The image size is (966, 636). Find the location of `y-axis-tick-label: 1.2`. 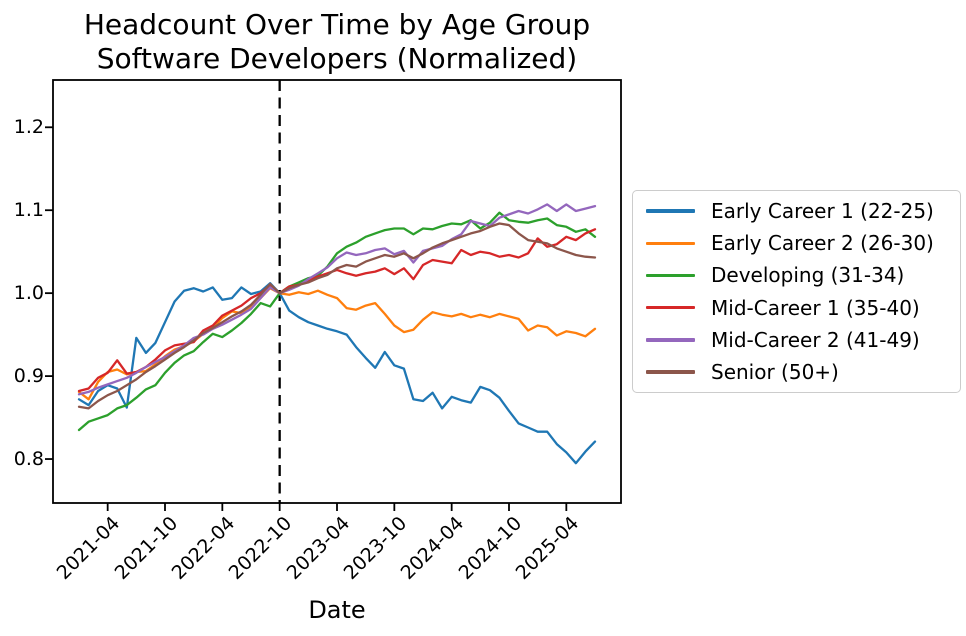

y-axis-tick-label: 1.2 is located at coordinates (28, 127).